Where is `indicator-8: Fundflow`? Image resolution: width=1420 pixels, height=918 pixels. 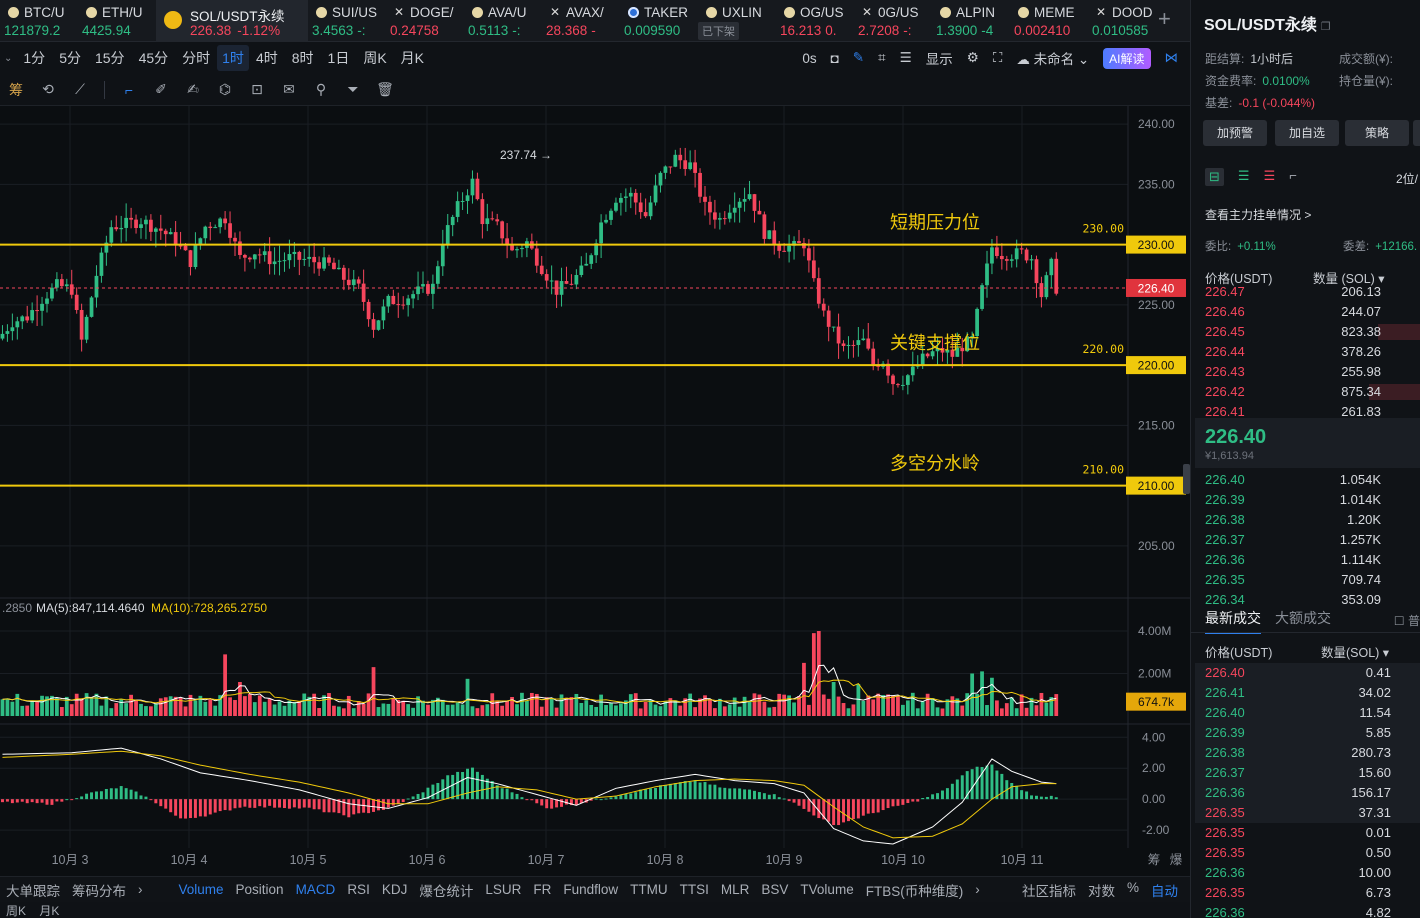 indicator-8: Fundflow is located at coordinates (591, 889).